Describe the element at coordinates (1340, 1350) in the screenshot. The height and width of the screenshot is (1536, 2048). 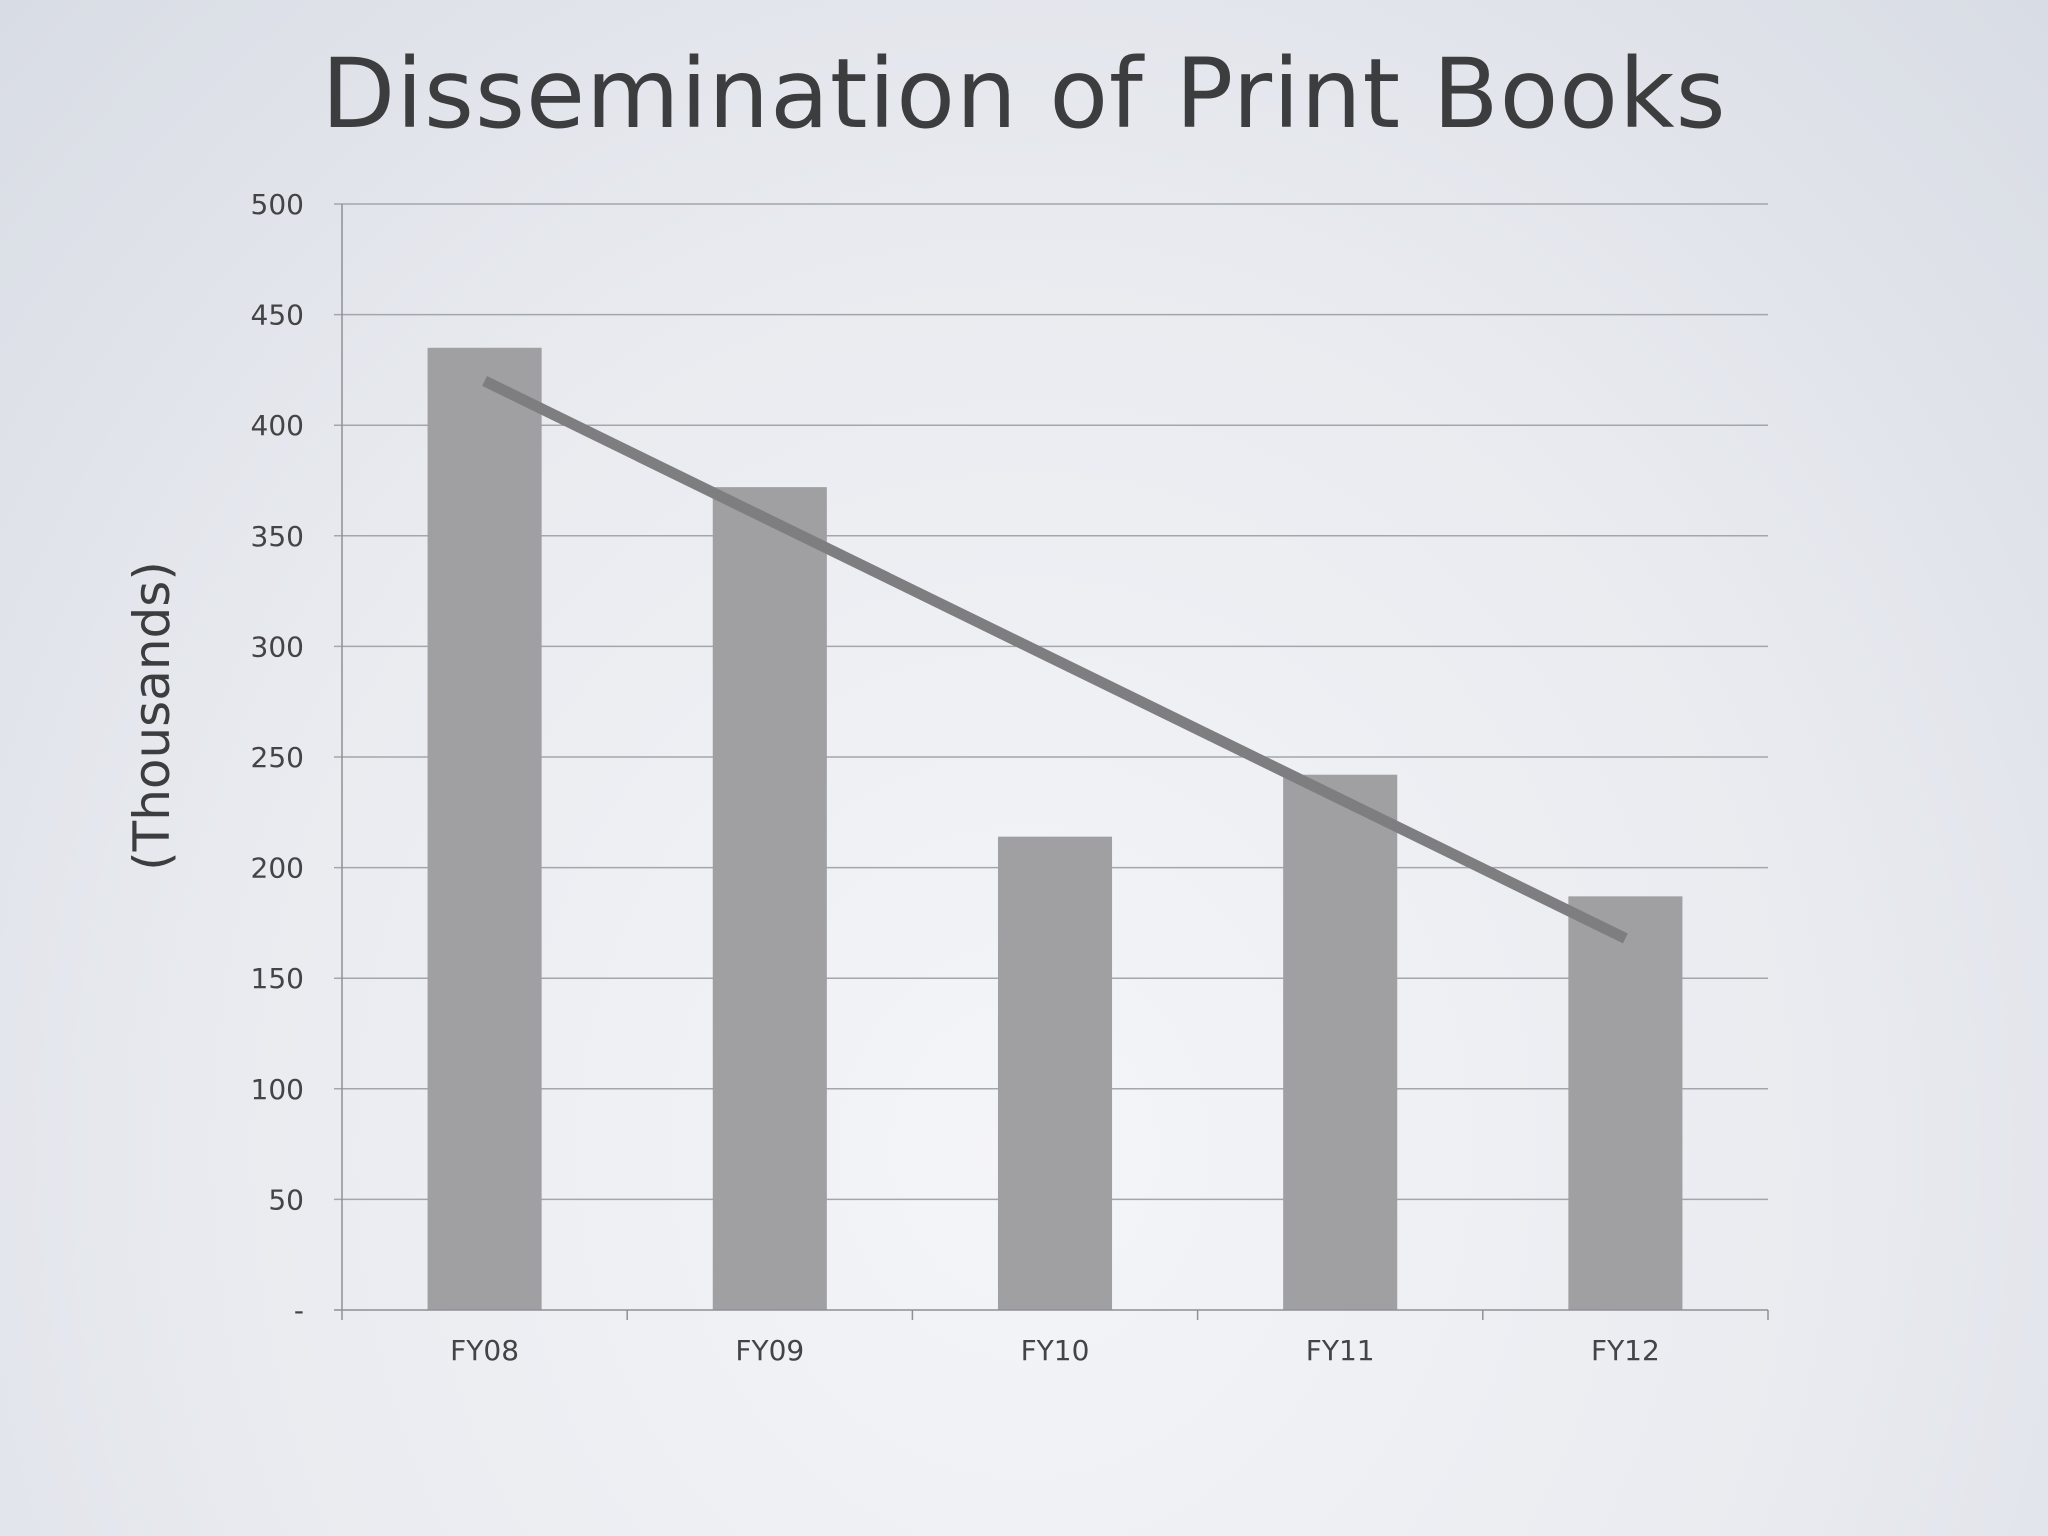
I see `x-tick-label: FY11` at that location.